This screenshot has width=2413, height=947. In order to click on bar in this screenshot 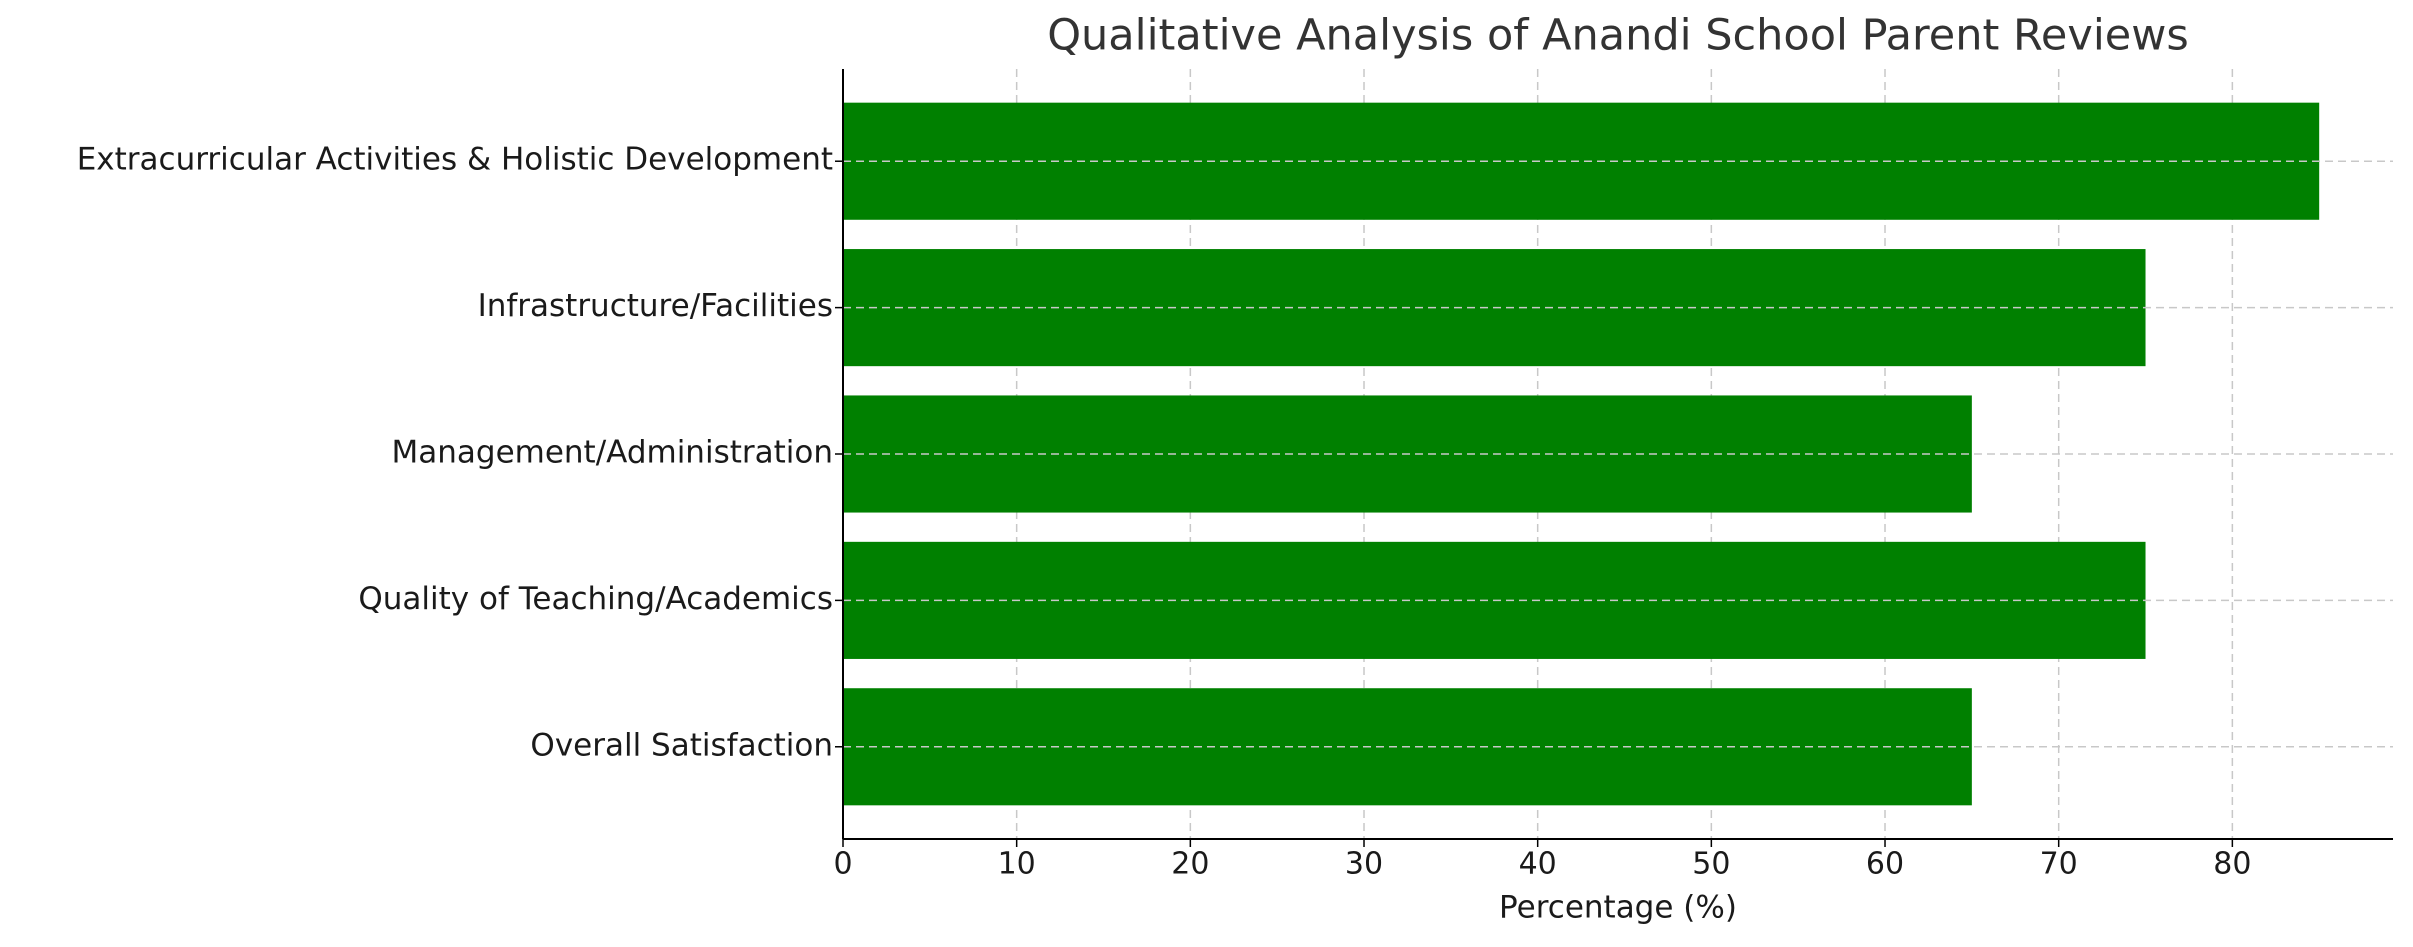, I will do `click(1581, 161)`.